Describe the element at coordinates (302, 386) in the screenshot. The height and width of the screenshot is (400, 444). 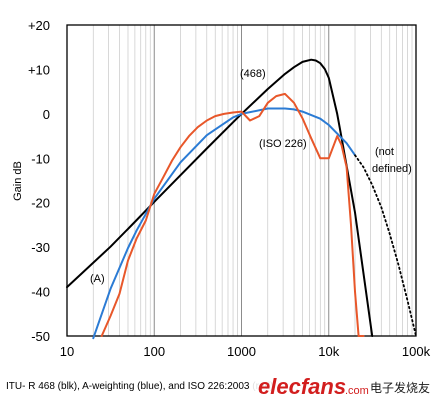
I see `watermark-brand: elecfans` at that location.